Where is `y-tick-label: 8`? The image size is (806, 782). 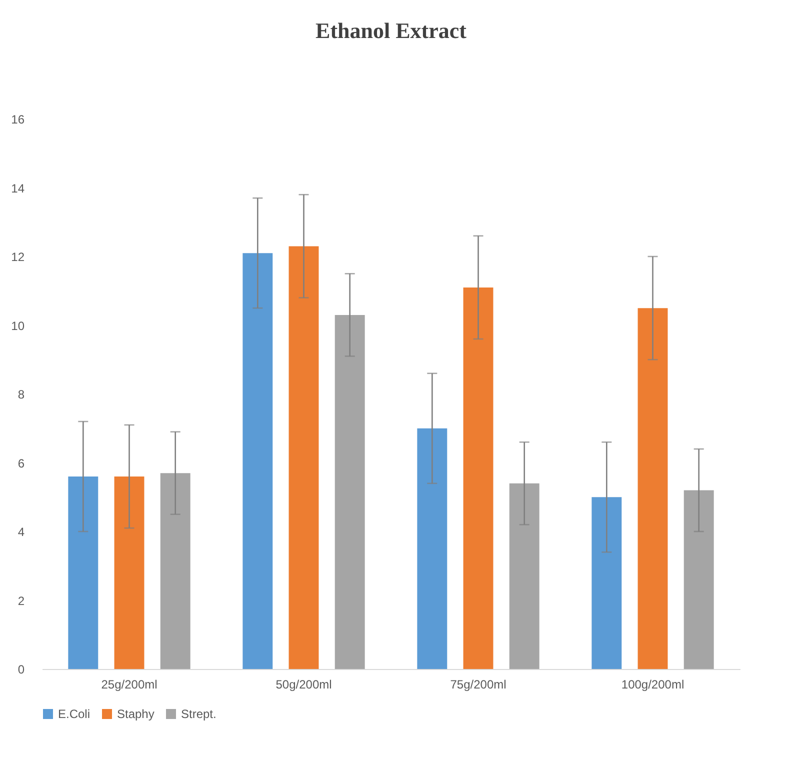
y-tick-label: 8 is located at coordinates (21, 395).